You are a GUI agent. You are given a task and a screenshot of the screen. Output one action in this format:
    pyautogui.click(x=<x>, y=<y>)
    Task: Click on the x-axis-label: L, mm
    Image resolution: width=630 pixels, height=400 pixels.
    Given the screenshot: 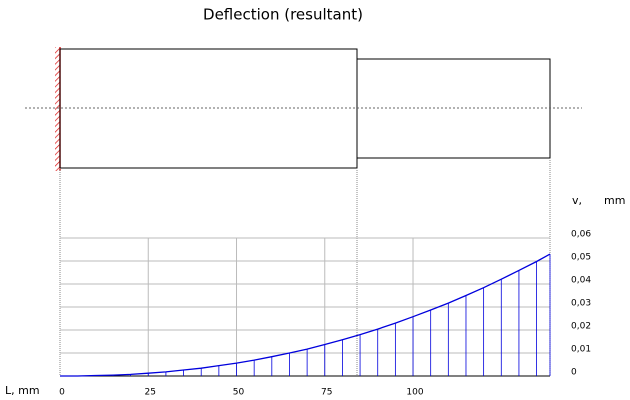 What is the action you would take?
    pyautogui.click(x=22, y=390)
    